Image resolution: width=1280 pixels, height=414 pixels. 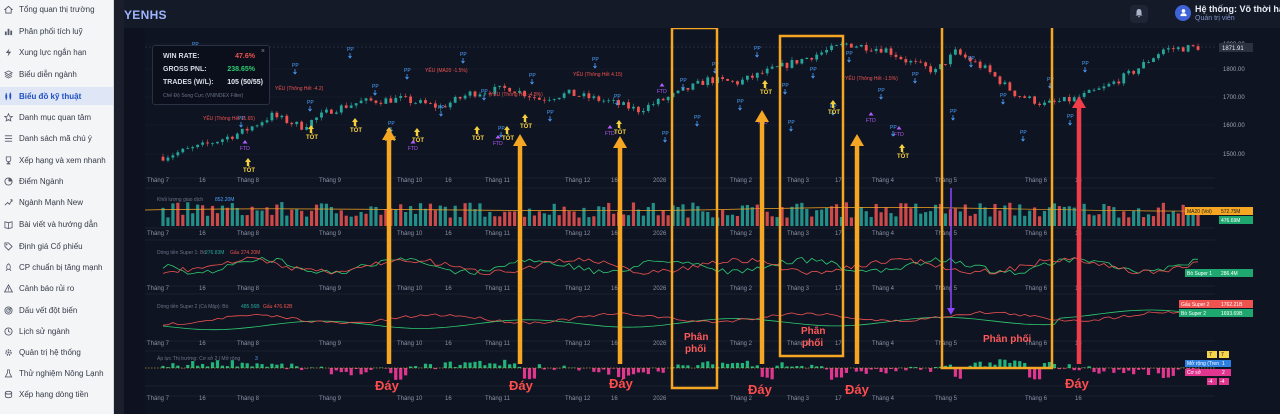 What do you see at coordinates (56, 310) in the screenshot?
I see `sidebar-item-15: Dấu vết đột biến` at bounding box center [56, 310].